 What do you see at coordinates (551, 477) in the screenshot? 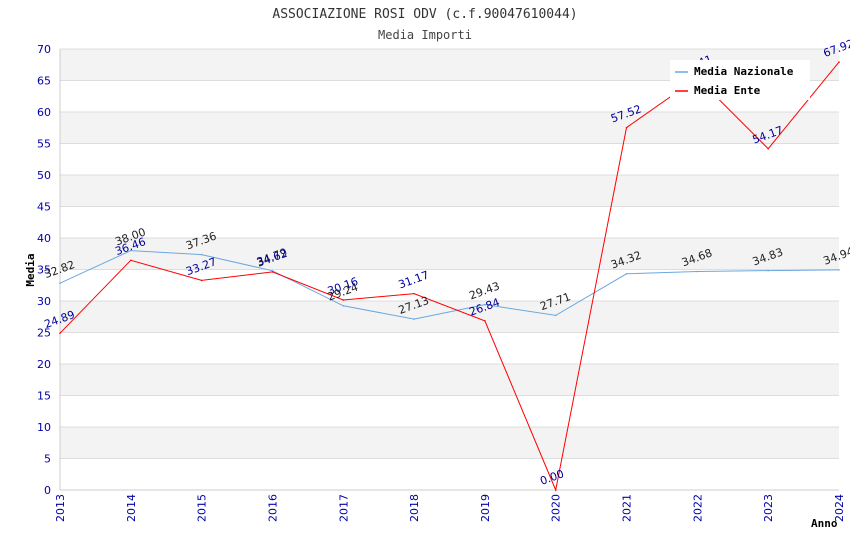
I see `data-label-media-ente: 0.00` at bounding box center [551, 477].